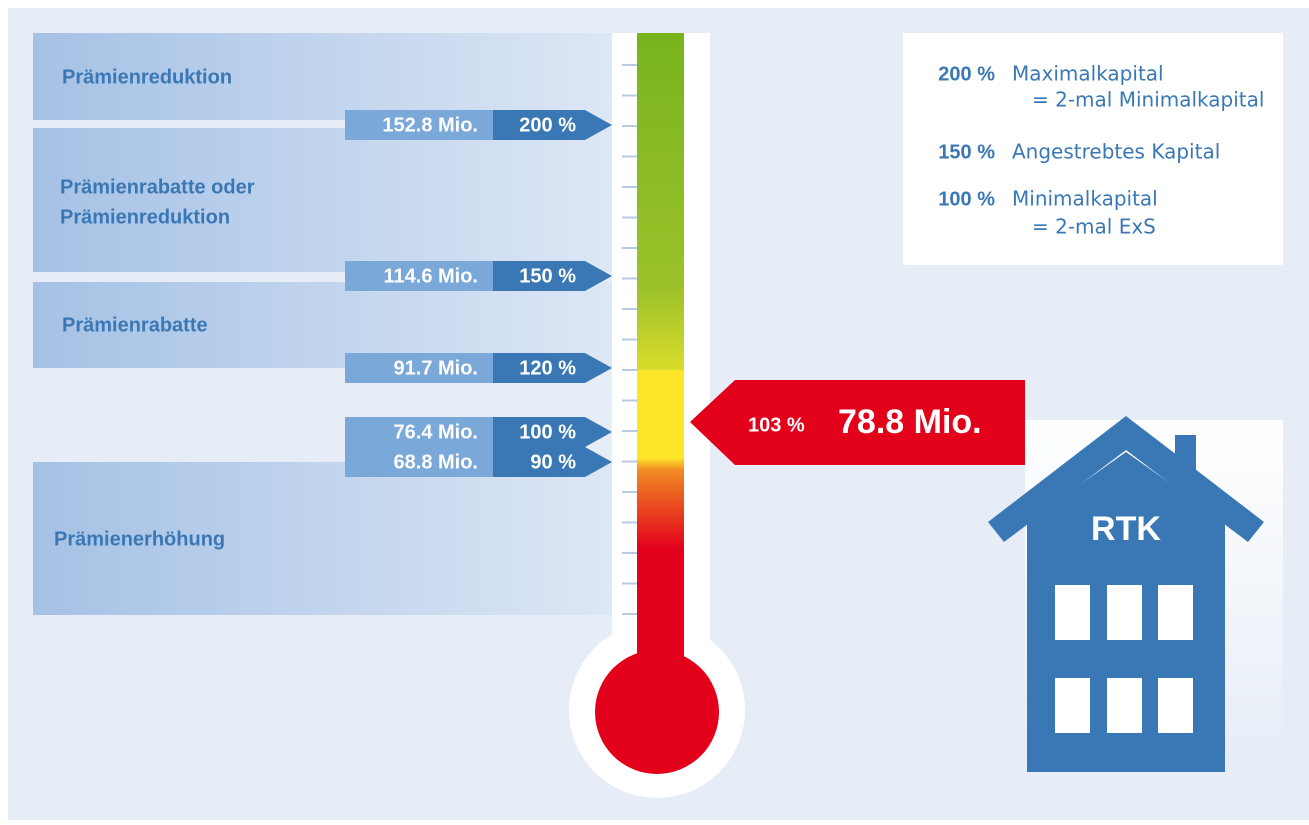 This screenshot has height=825, width=1309. What do you see at coordinates (1085, 199) in the screenshot?
I see `legend-text: Minimalkapital` at bounding box center [1085, 199].